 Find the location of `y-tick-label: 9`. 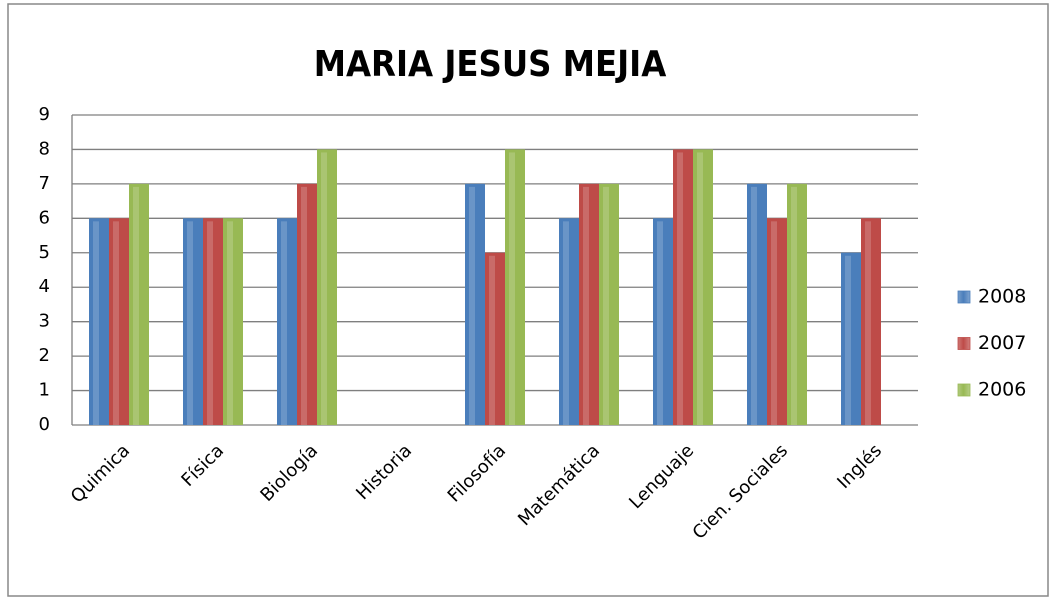

y-tick-label: 9 is located at coordinates (44, 114).